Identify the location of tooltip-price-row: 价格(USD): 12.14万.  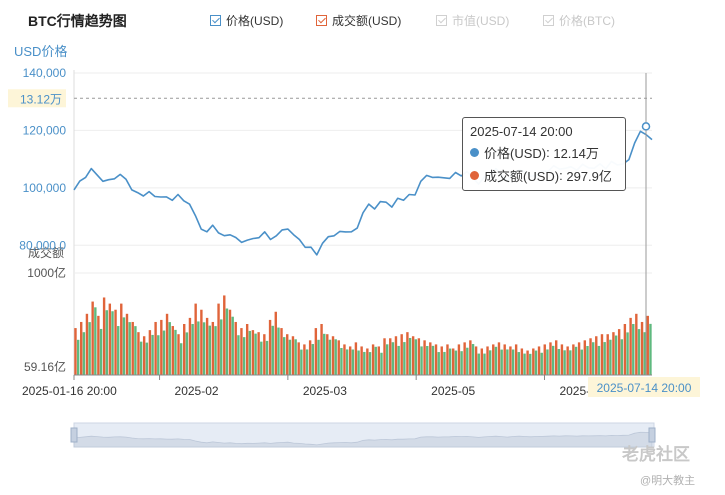
(544, 152).